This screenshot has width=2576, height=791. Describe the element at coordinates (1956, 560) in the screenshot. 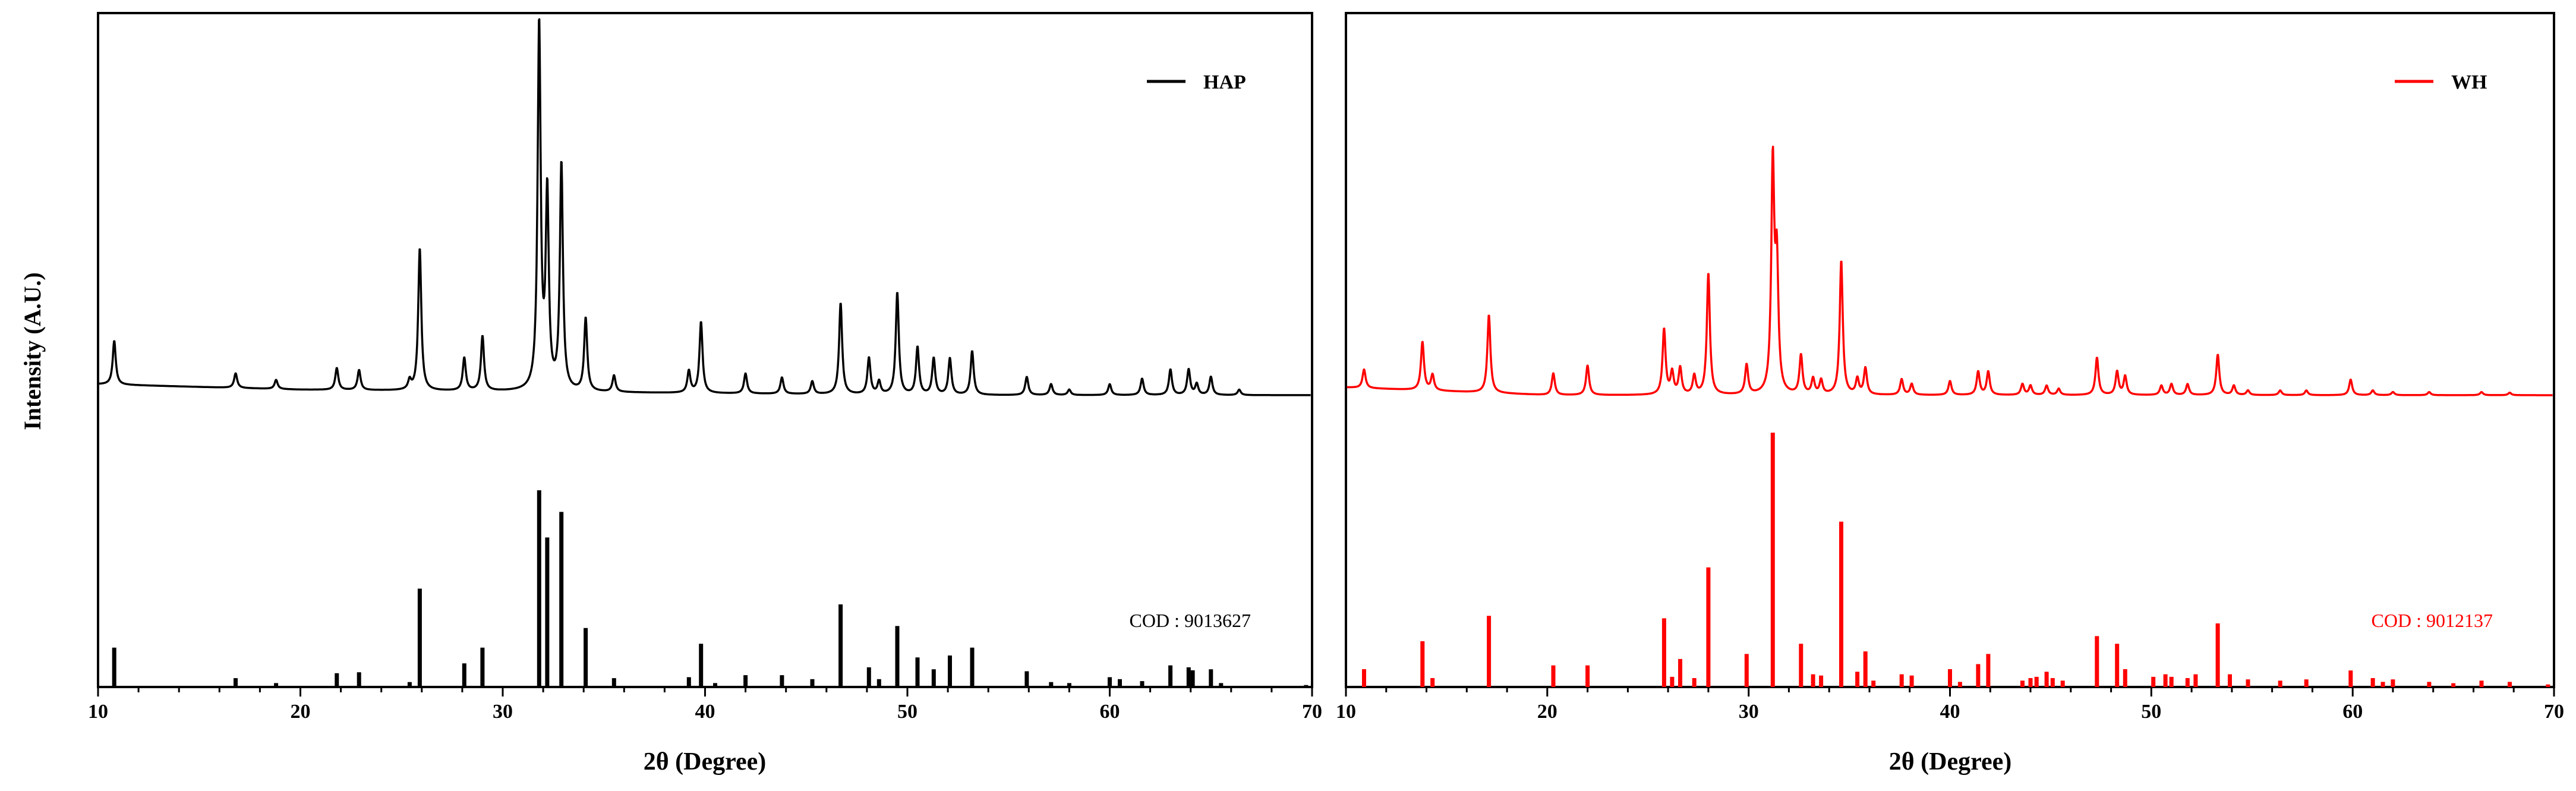

I see `wh-reference-sticks` at that location.